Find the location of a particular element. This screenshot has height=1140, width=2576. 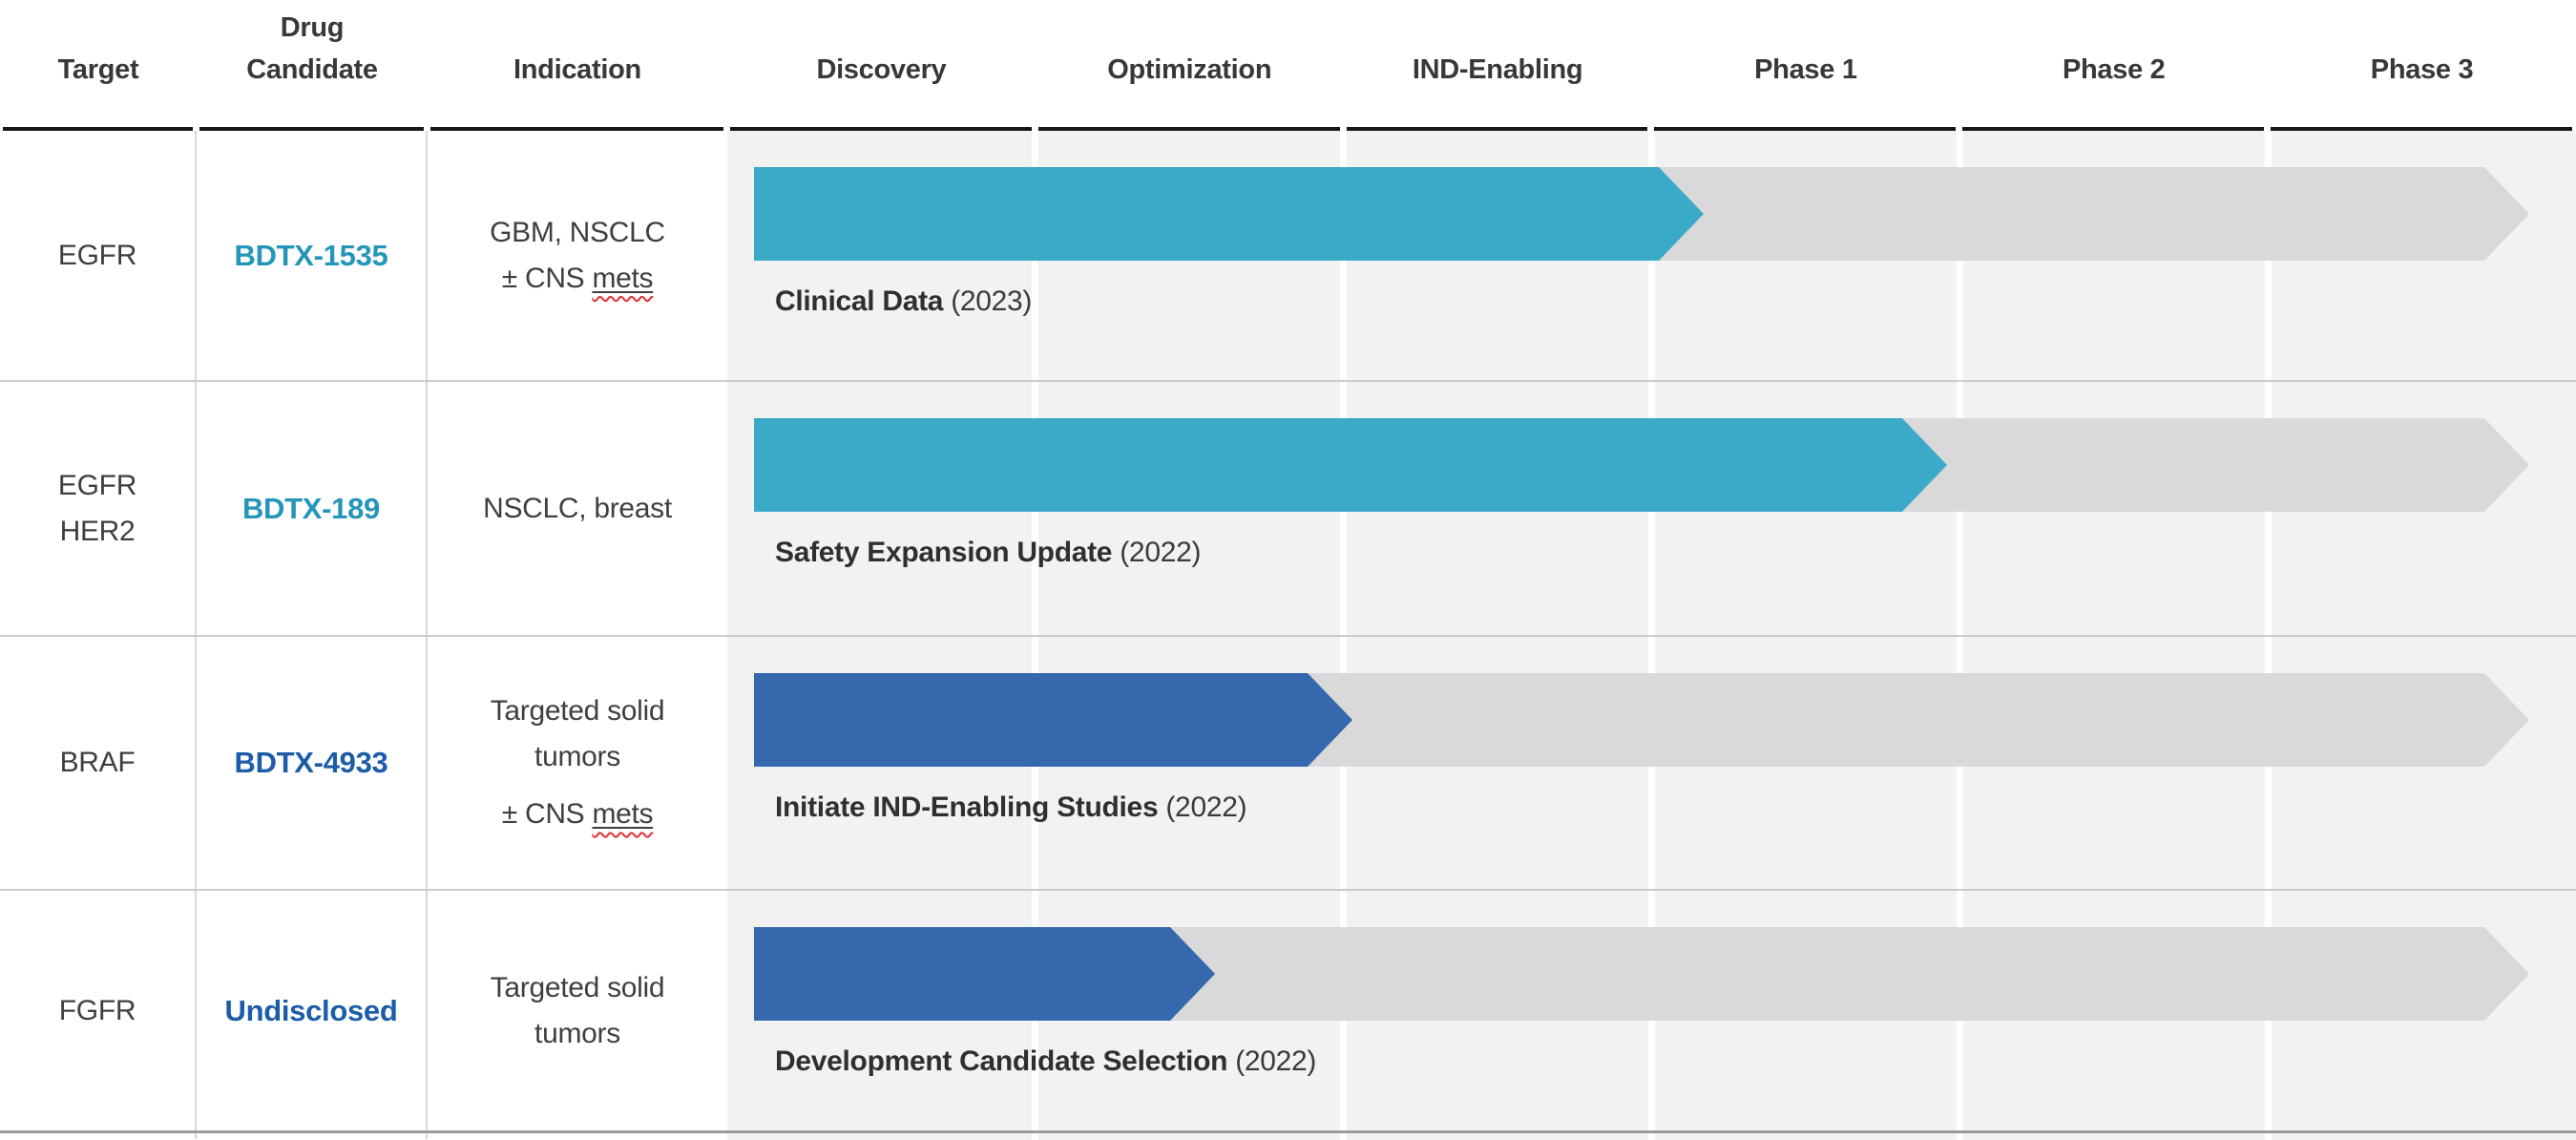

header-phase-1: Phase 1 is located at coordinates (1805, 65).